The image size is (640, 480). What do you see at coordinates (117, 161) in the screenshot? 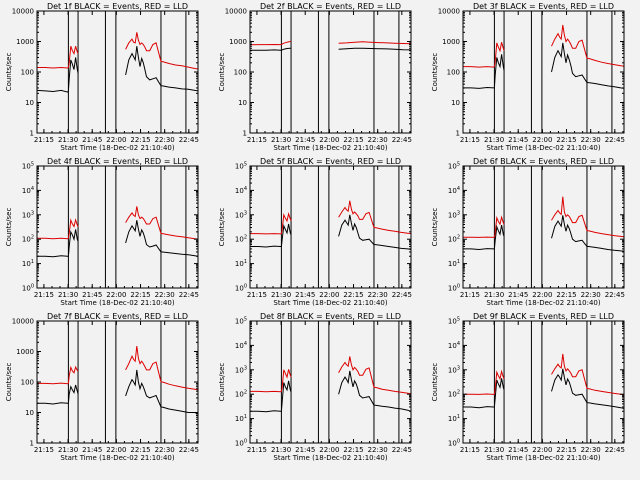
I see `chart-title: Det 4f BLACK = Events, RED = LLD` at bounding box center [117, 161].